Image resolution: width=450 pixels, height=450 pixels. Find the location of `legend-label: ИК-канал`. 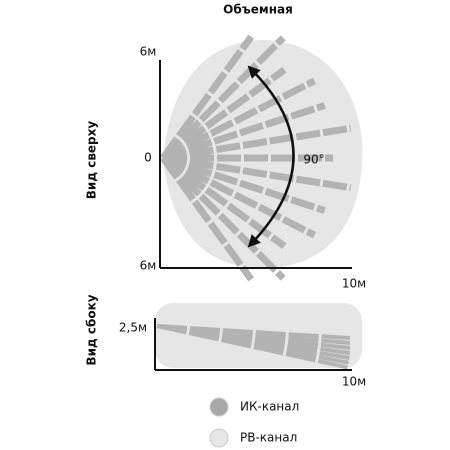

legend-label: ИК-канал is located at coordinates (269, 407).